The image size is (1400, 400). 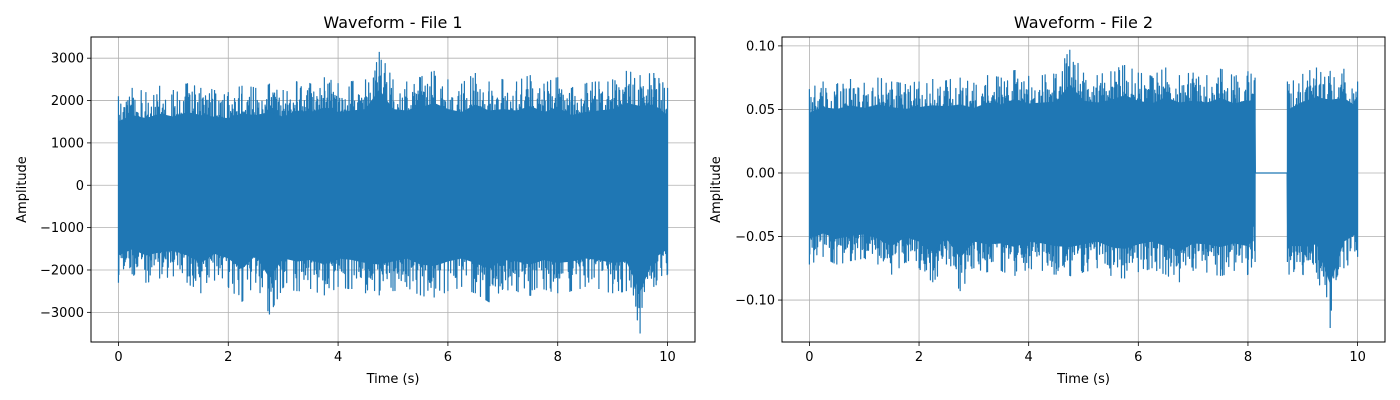 I want to click on y-tick-label: 0.10, so click(x=760, y=46).